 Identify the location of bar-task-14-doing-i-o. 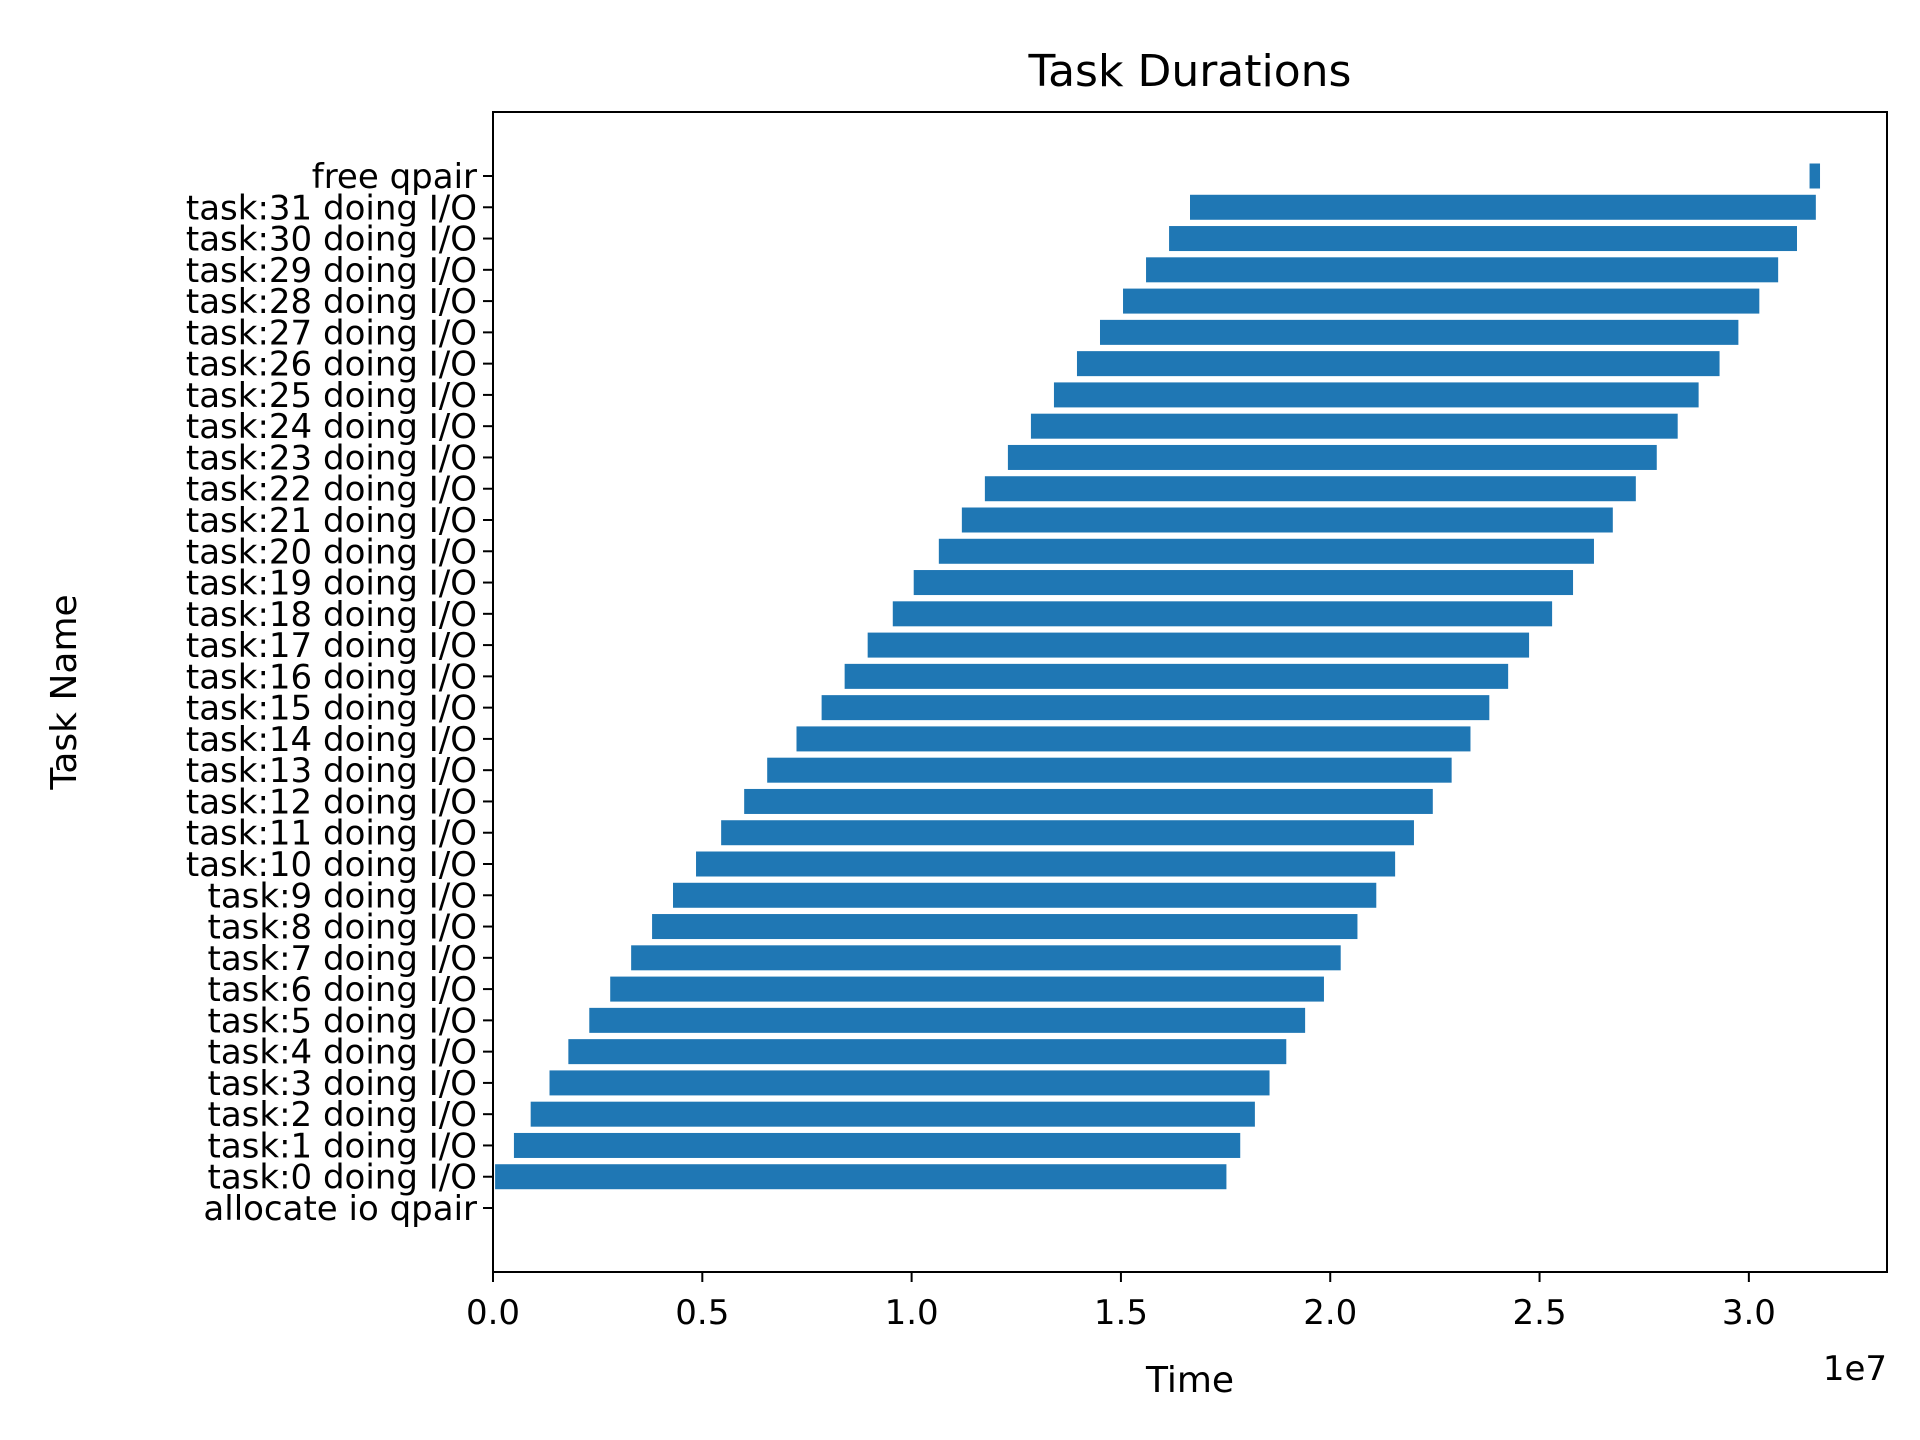
(1133, 739).